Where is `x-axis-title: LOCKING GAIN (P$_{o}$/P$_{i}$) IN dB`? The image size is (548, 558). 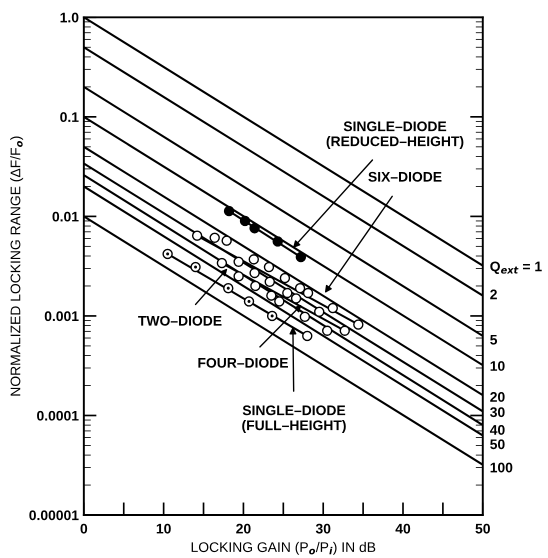 x-axis-title: LOCKING GAIN (P$_{o}$/P$_{i}$) IN dB is located at coordinates (284, 548).